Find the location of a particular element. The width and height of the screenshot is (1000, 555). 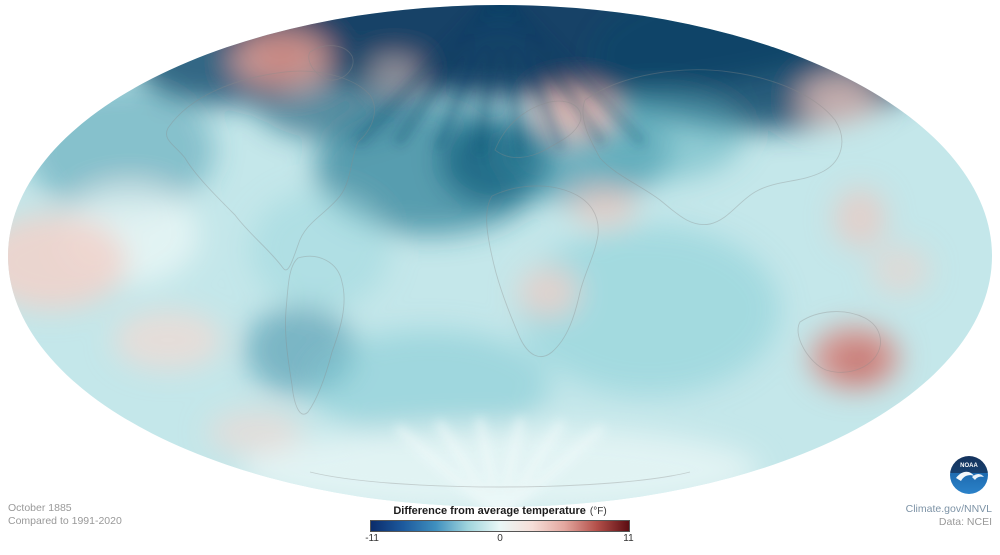

colorbar-unit: (°F) is located at coordinates (598, 511).